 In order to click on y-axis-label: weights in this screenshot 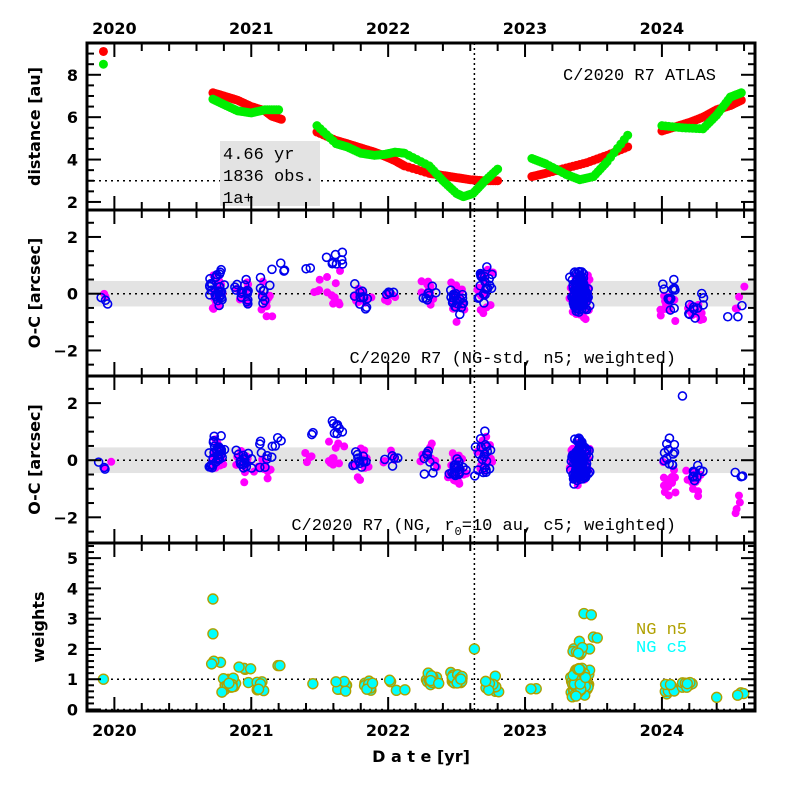, I will do `click(38, 626)`.